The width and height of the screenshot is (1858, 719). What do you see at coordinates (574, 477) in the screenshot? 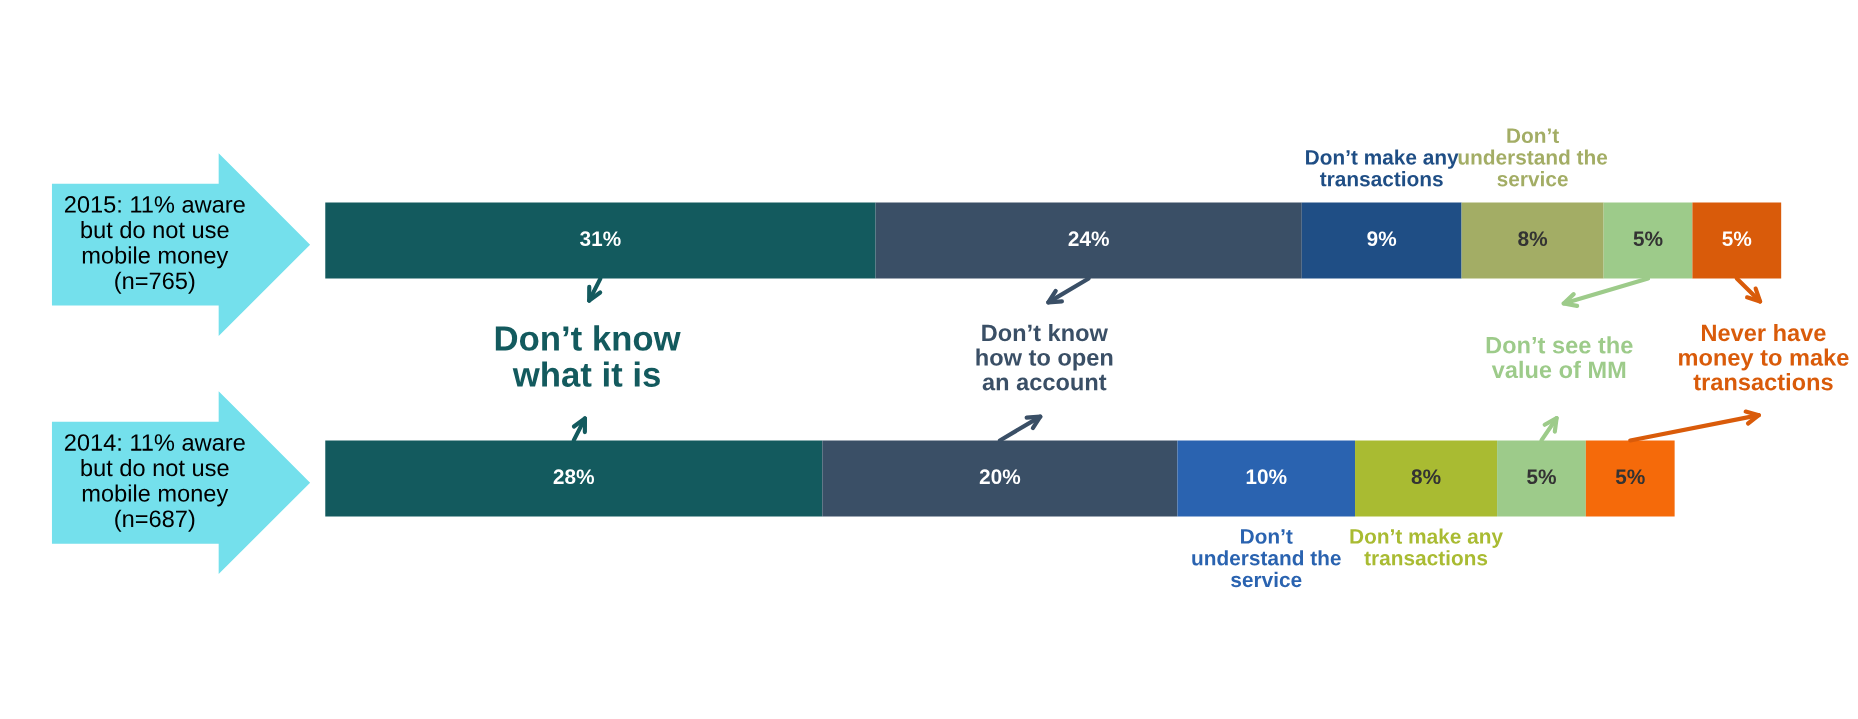
I see `data-label: 28%` at bounding box center [574, 477].